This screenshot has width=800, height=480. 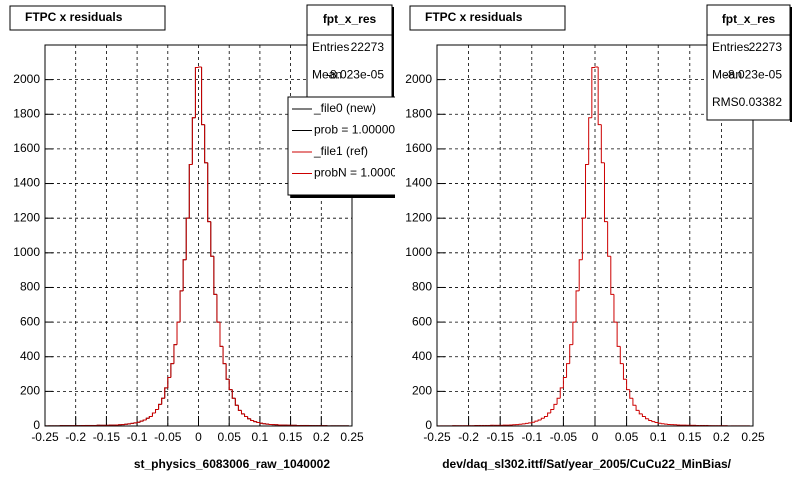 What do you see at coordinates (725, 102) in the screenshot?
I see `stats-label: RMS` at bounding box center [725, 102].